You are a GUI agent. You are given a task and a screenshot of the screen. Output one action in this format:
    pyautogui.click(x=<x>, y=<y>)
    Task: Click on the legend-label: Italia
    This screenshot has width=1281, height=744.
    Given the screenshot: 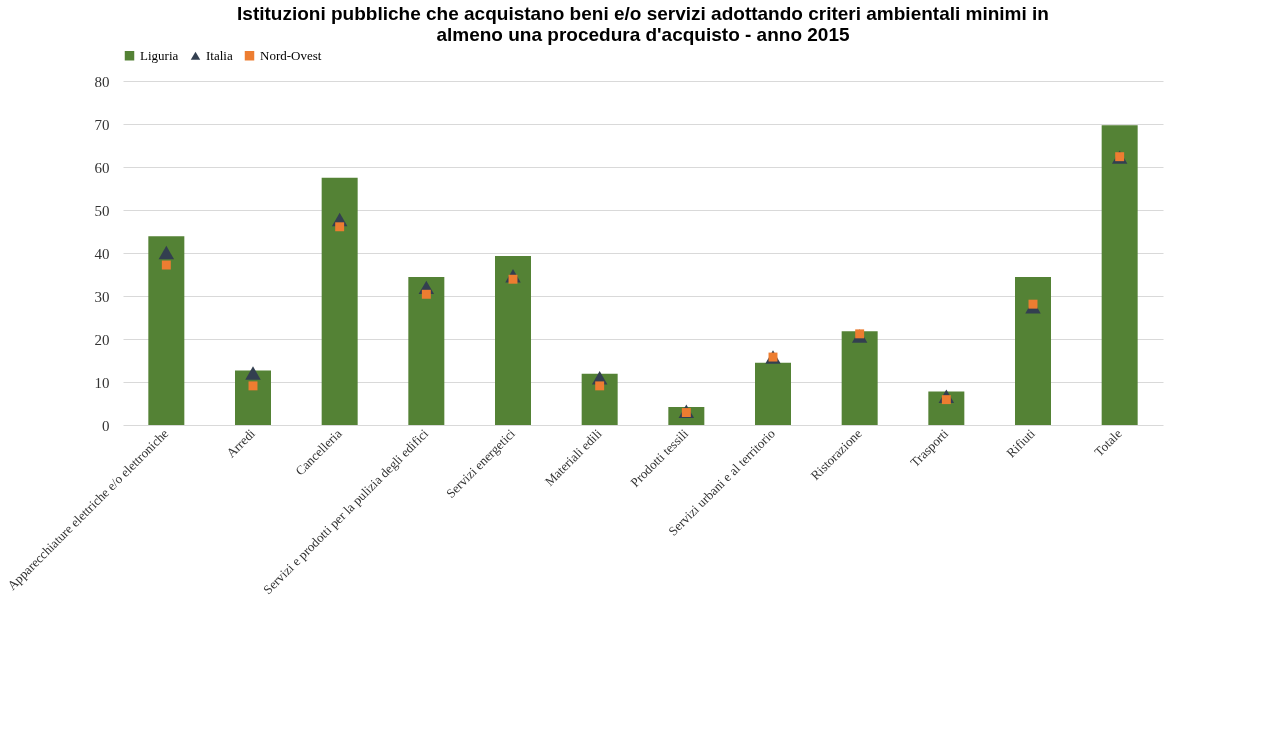 What is the action you would take?
    pyautogui.click(x=219, y=55)
    